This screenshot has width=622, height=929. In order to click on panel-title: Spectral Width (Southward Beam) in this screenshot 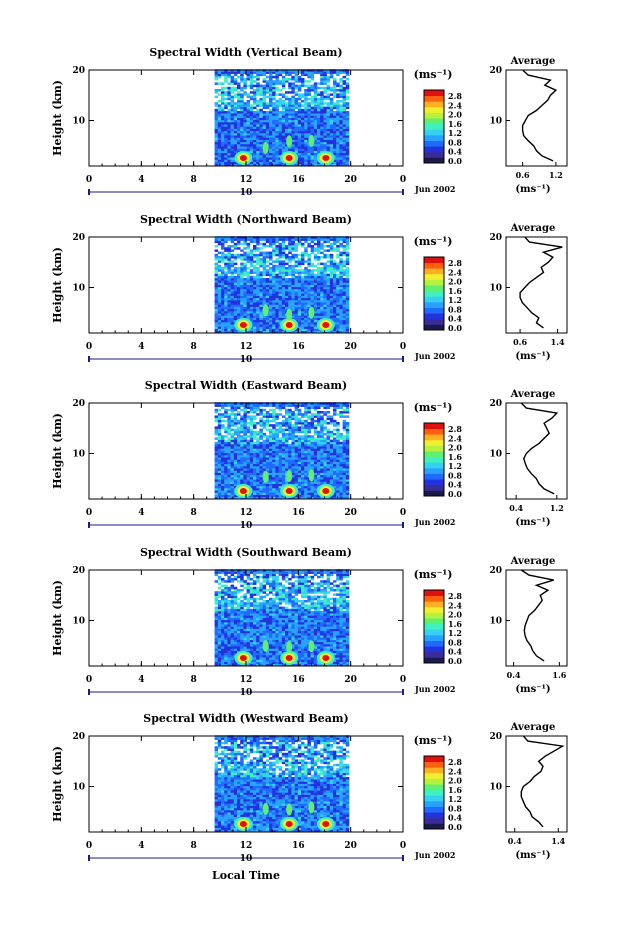, I will do `click(246, 552)`.